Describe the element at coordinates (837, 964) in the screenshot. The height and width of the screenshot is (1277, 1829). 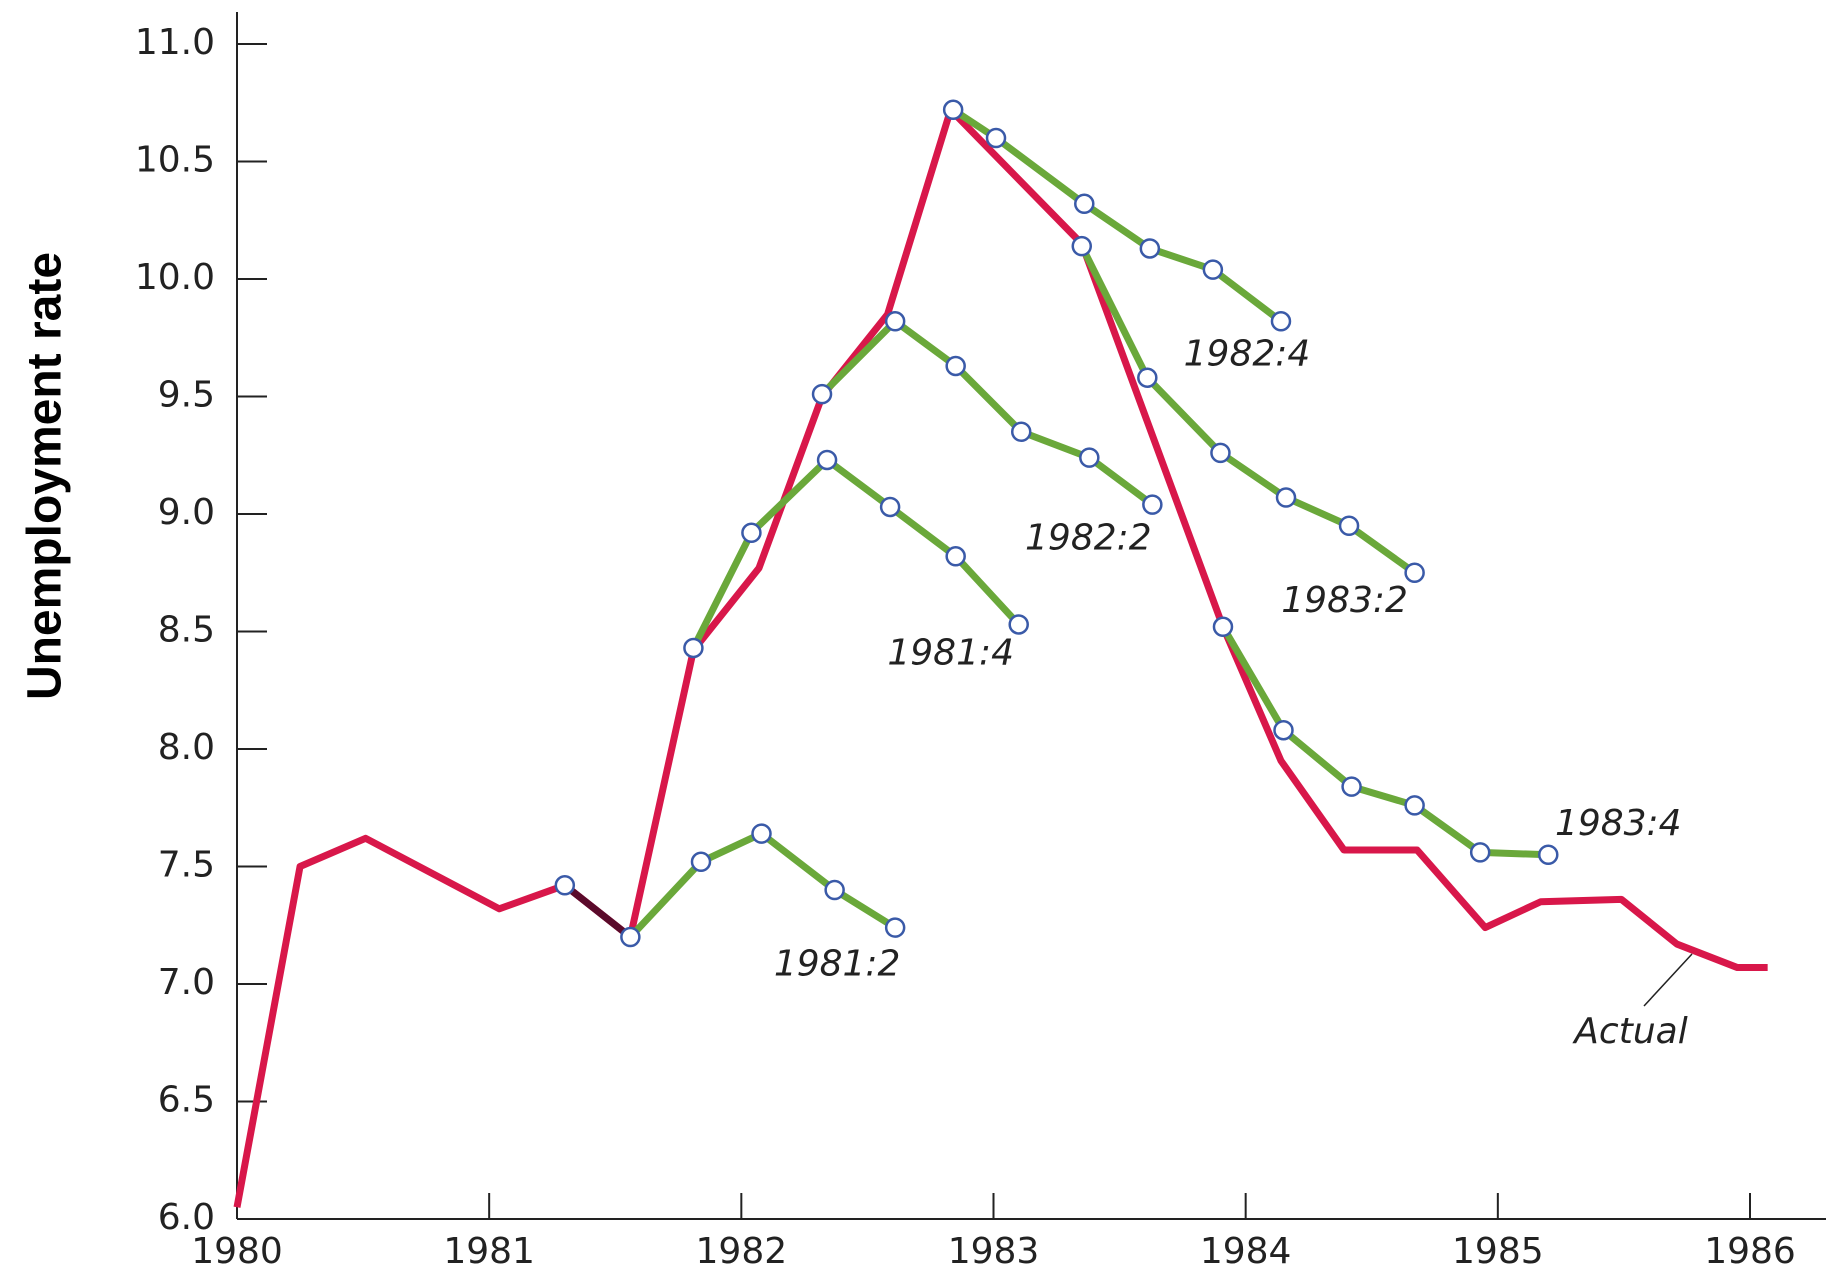
I see `series-label: 1981:2` at that location.